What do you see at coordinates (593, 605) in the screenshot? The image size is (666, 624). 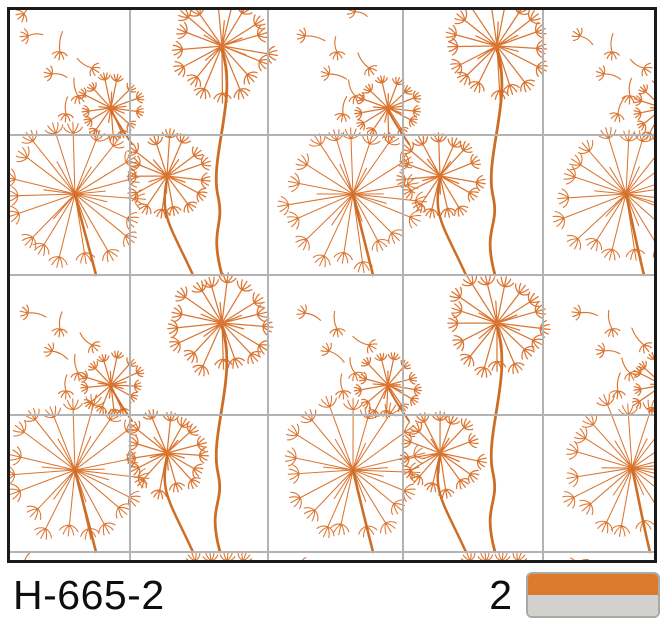 I see `swatch-bottom-color` at bounding box center [593, 605].